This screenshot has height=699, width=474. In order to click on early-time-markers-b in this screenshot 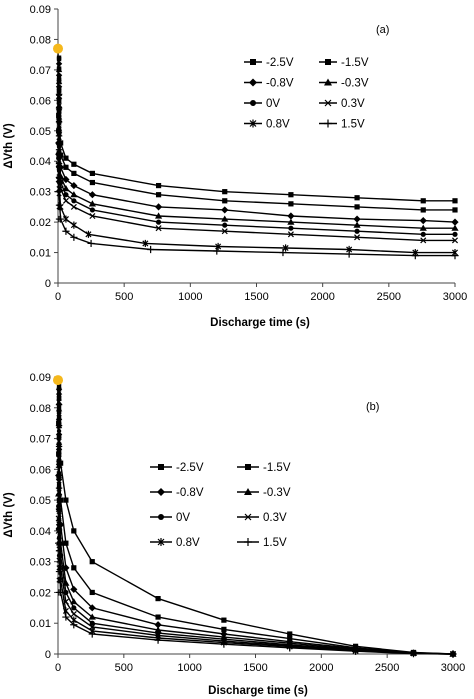, I will do `click(59, 486)`.